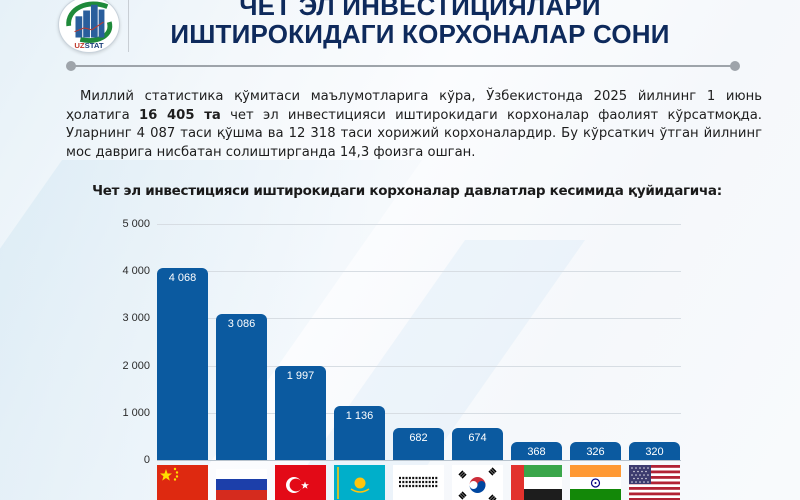 This screenshot has width=800, height=500. Describe the element at coordinates (420, 10) in the screenshot. I see `title-line-1: ЧЕТ ЭЛ ИНВЕСТИЦИЯЛАРИ` at that location.